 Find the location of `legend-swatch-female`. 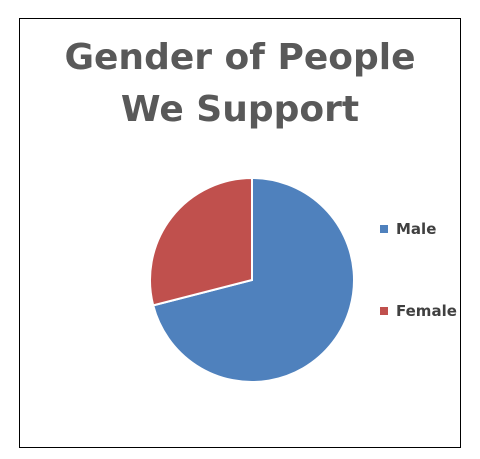

legend-swatch-female is located at coordinates (384, 311).